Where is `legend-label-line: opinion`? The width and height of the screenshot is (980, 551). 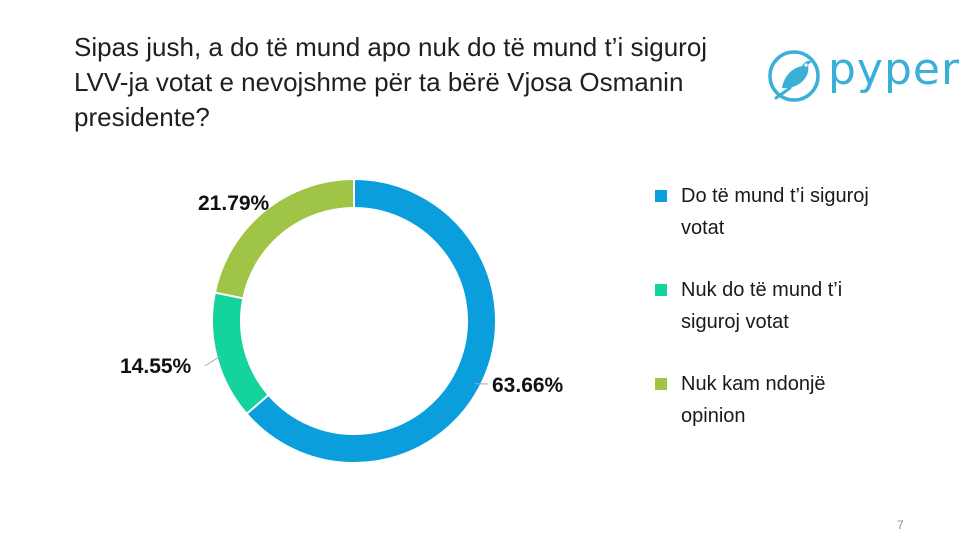
legend-label-line: opinion is located at coordinates (713, 416).